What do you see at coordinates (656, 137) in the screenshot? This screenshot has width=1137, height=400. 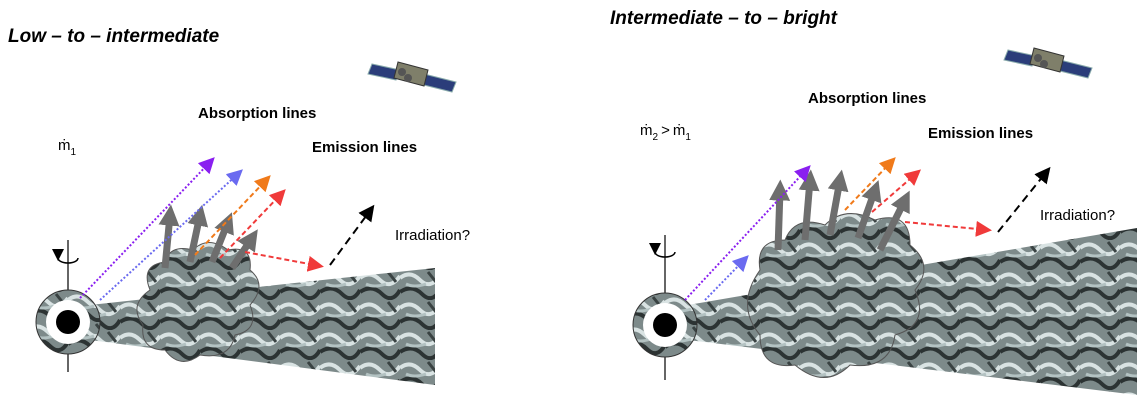 I see `subscript: 2` at bounding box center [656, 137].